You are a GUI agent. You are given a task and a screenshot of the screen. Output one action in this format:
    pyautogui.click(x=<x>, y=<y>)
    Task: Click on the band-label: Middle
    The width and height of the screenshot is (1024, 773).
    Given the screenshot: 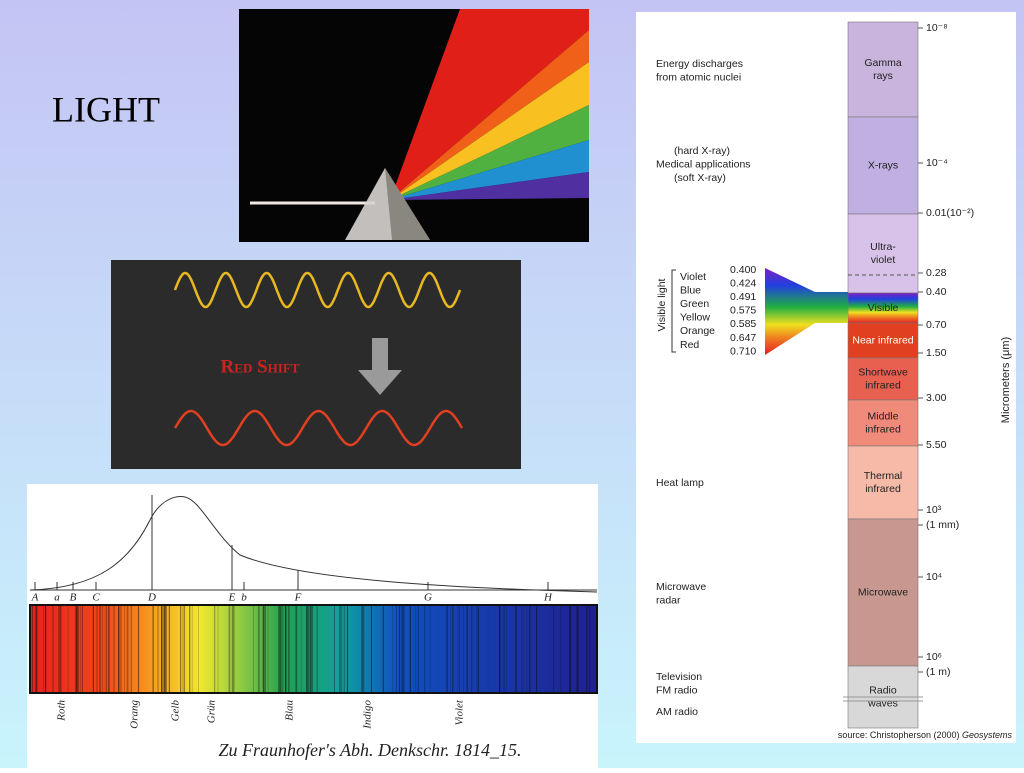 What is the action you would take?
    pyautogui.click(x=883, y=416)
    